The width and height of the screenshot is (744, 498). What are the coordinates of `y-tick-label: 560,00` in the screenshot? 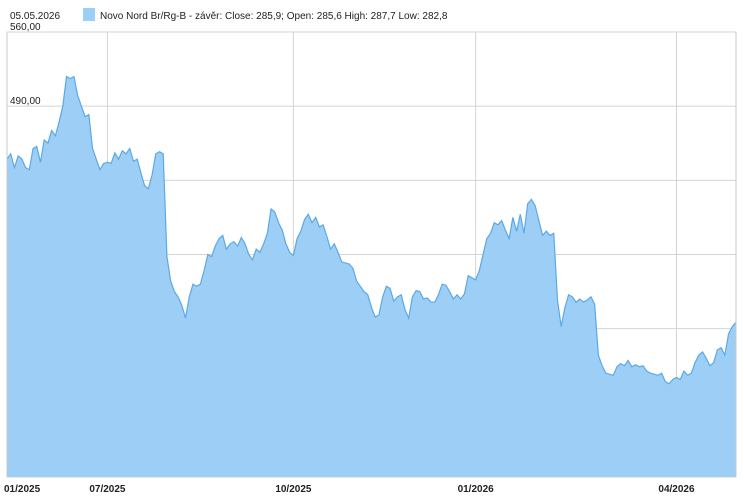 It's located at (25, 27).